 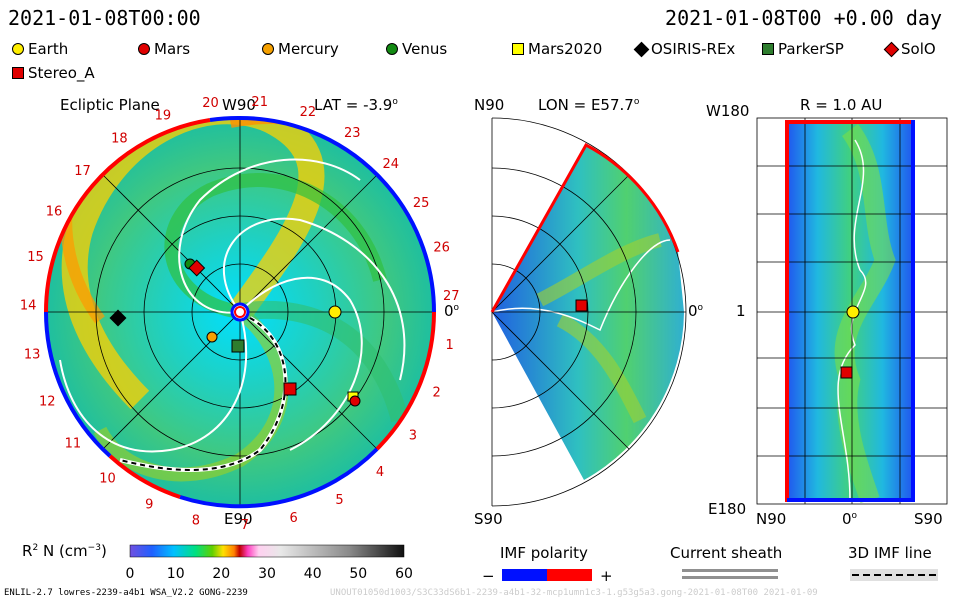 I want to click on current-sheath-key, so click(x=730, y=574).